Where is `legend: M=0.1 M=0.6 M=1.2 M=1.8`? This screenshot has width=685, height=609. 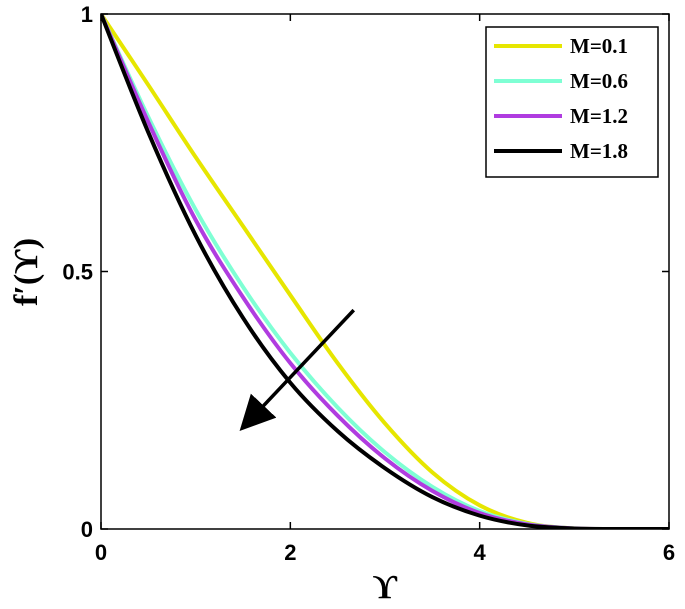
legend: M=0.1 M=0.6 M=1.2 M=1.8 is located at coordinates (572, 102).